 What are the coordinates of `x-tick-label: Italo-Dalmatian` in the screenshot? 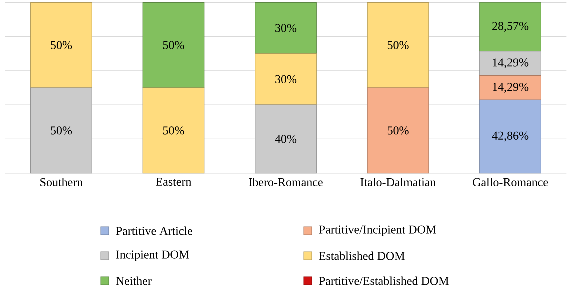 It's located at (398, 182).